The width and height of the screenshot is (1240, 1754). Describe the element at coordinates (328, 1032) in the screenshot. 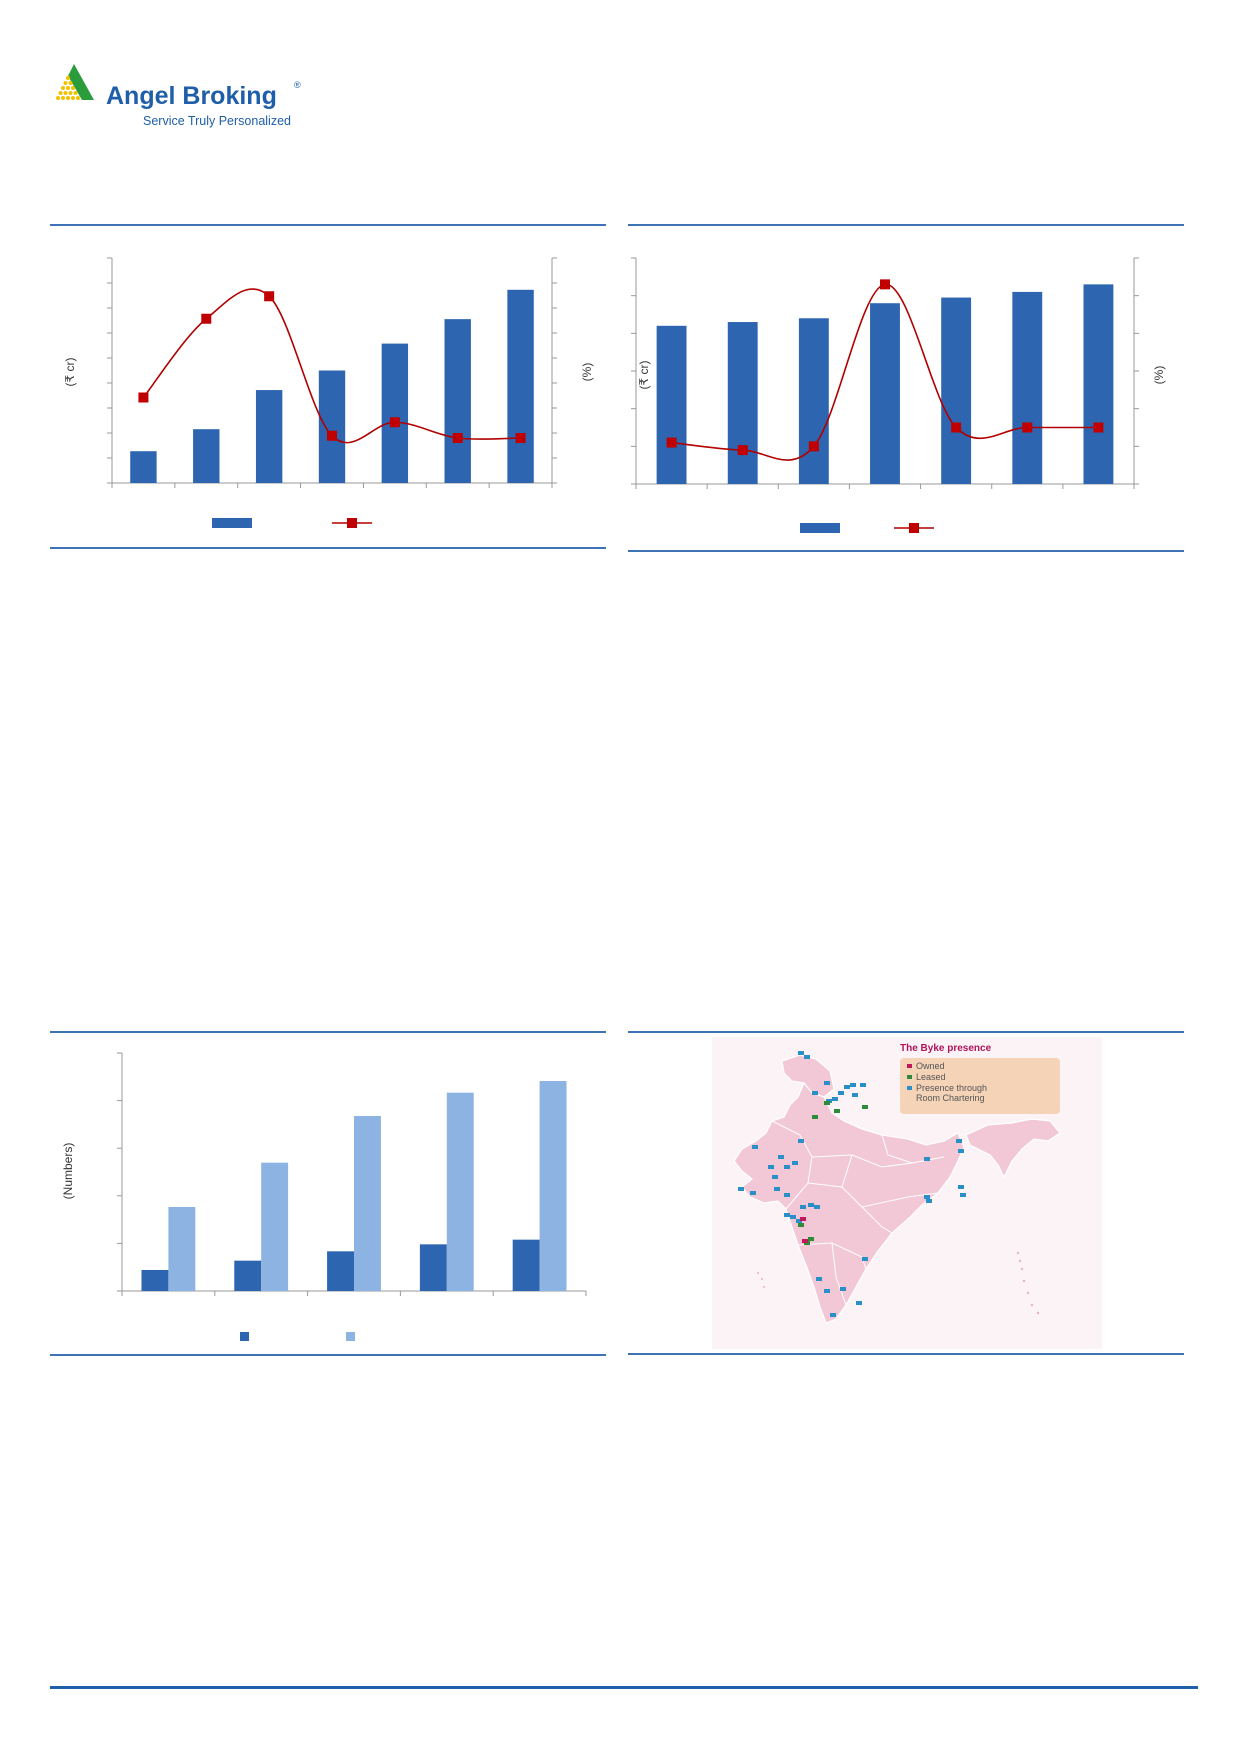

I see `panel-3-top-rule` at that location.